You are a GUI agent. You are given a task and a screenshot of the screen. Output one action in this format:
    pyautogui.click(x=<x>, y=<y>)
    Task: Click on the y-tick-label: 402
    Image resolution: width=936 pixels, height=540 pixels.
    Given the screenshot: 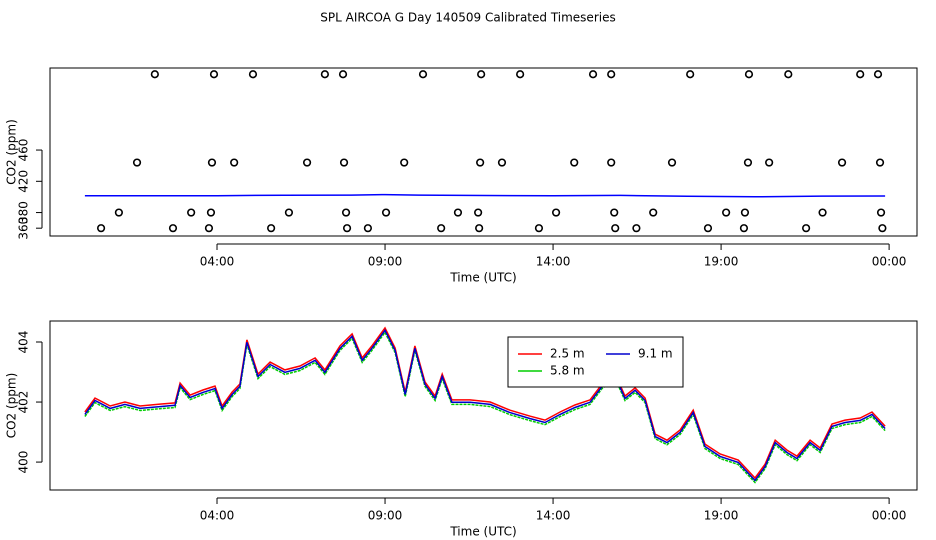 What is the action you would take?
    pyautogui.click(x=24, y=402)
    